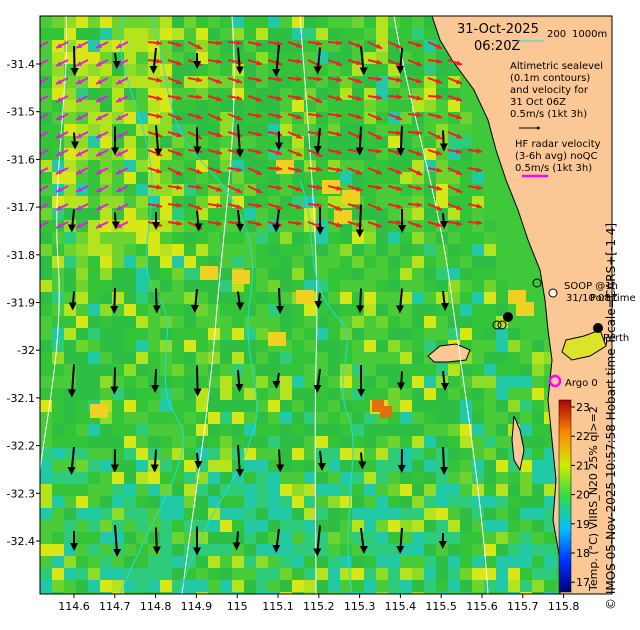 Image resolution: width=640 pixels, height=630 pixels. I want to click on y-tick-label: -31.5, so click(21, 112).